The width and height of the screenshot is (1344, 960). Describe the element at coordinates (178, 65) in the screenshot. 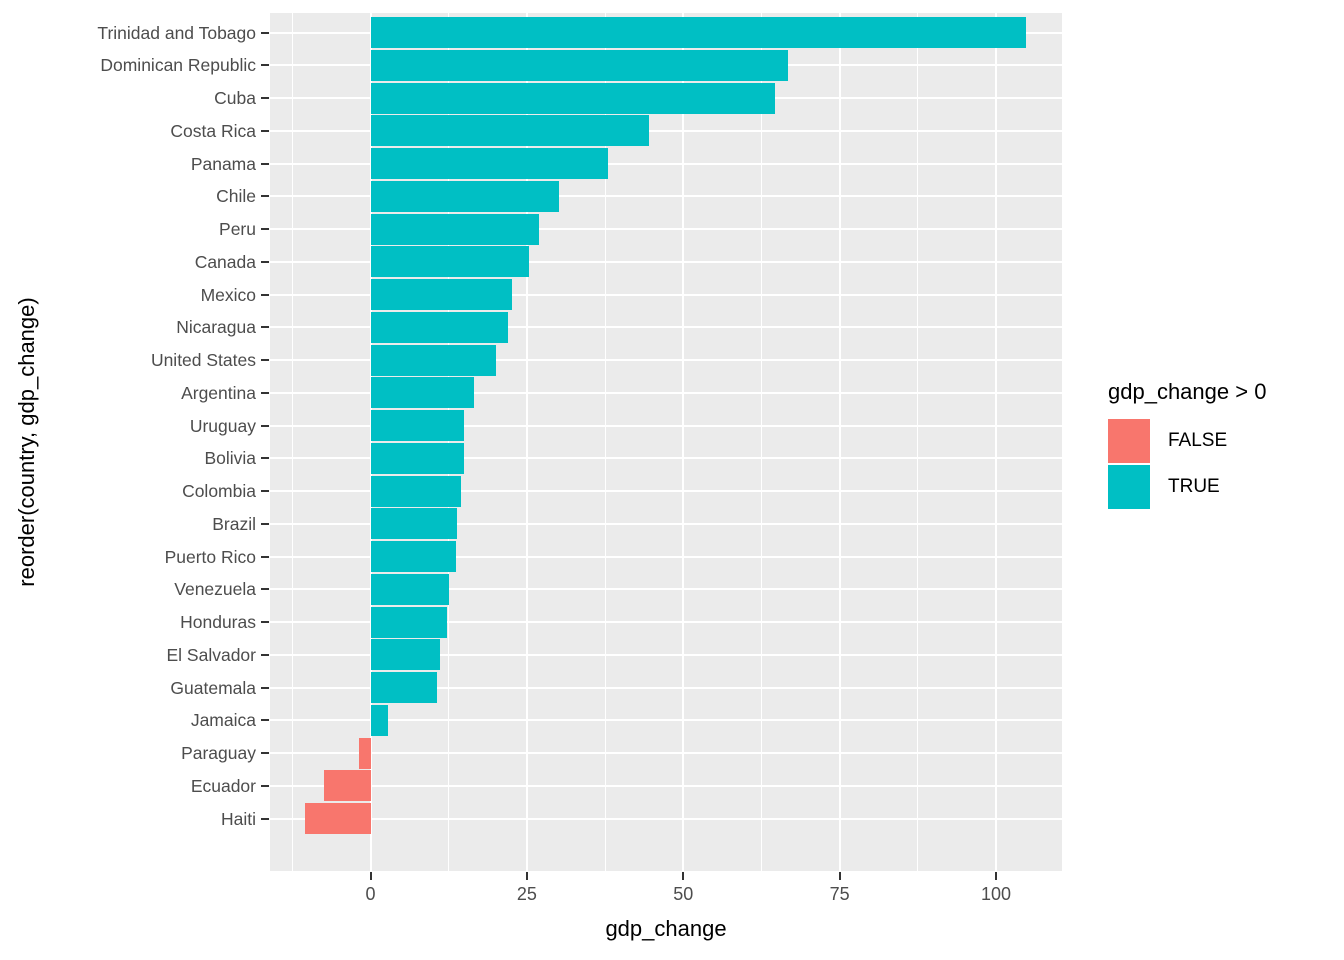

I see `y-axis-label: Dominican Republic` at that location.